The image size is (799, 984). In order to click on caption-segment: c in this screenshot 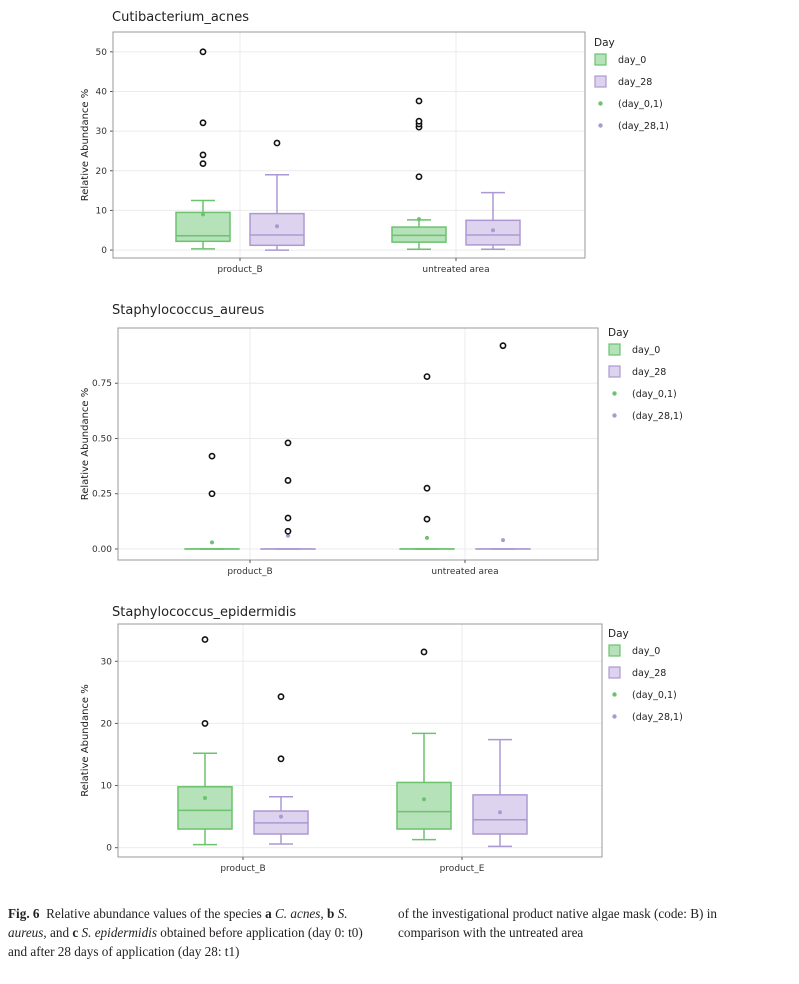, I will do `click(77, 932)`.